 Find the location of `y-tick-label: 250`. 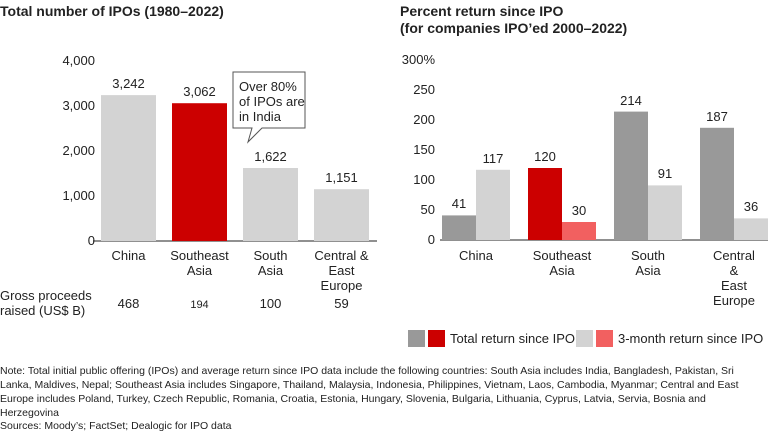

y-tick-label: 250 is located at coordinates (424, 89).